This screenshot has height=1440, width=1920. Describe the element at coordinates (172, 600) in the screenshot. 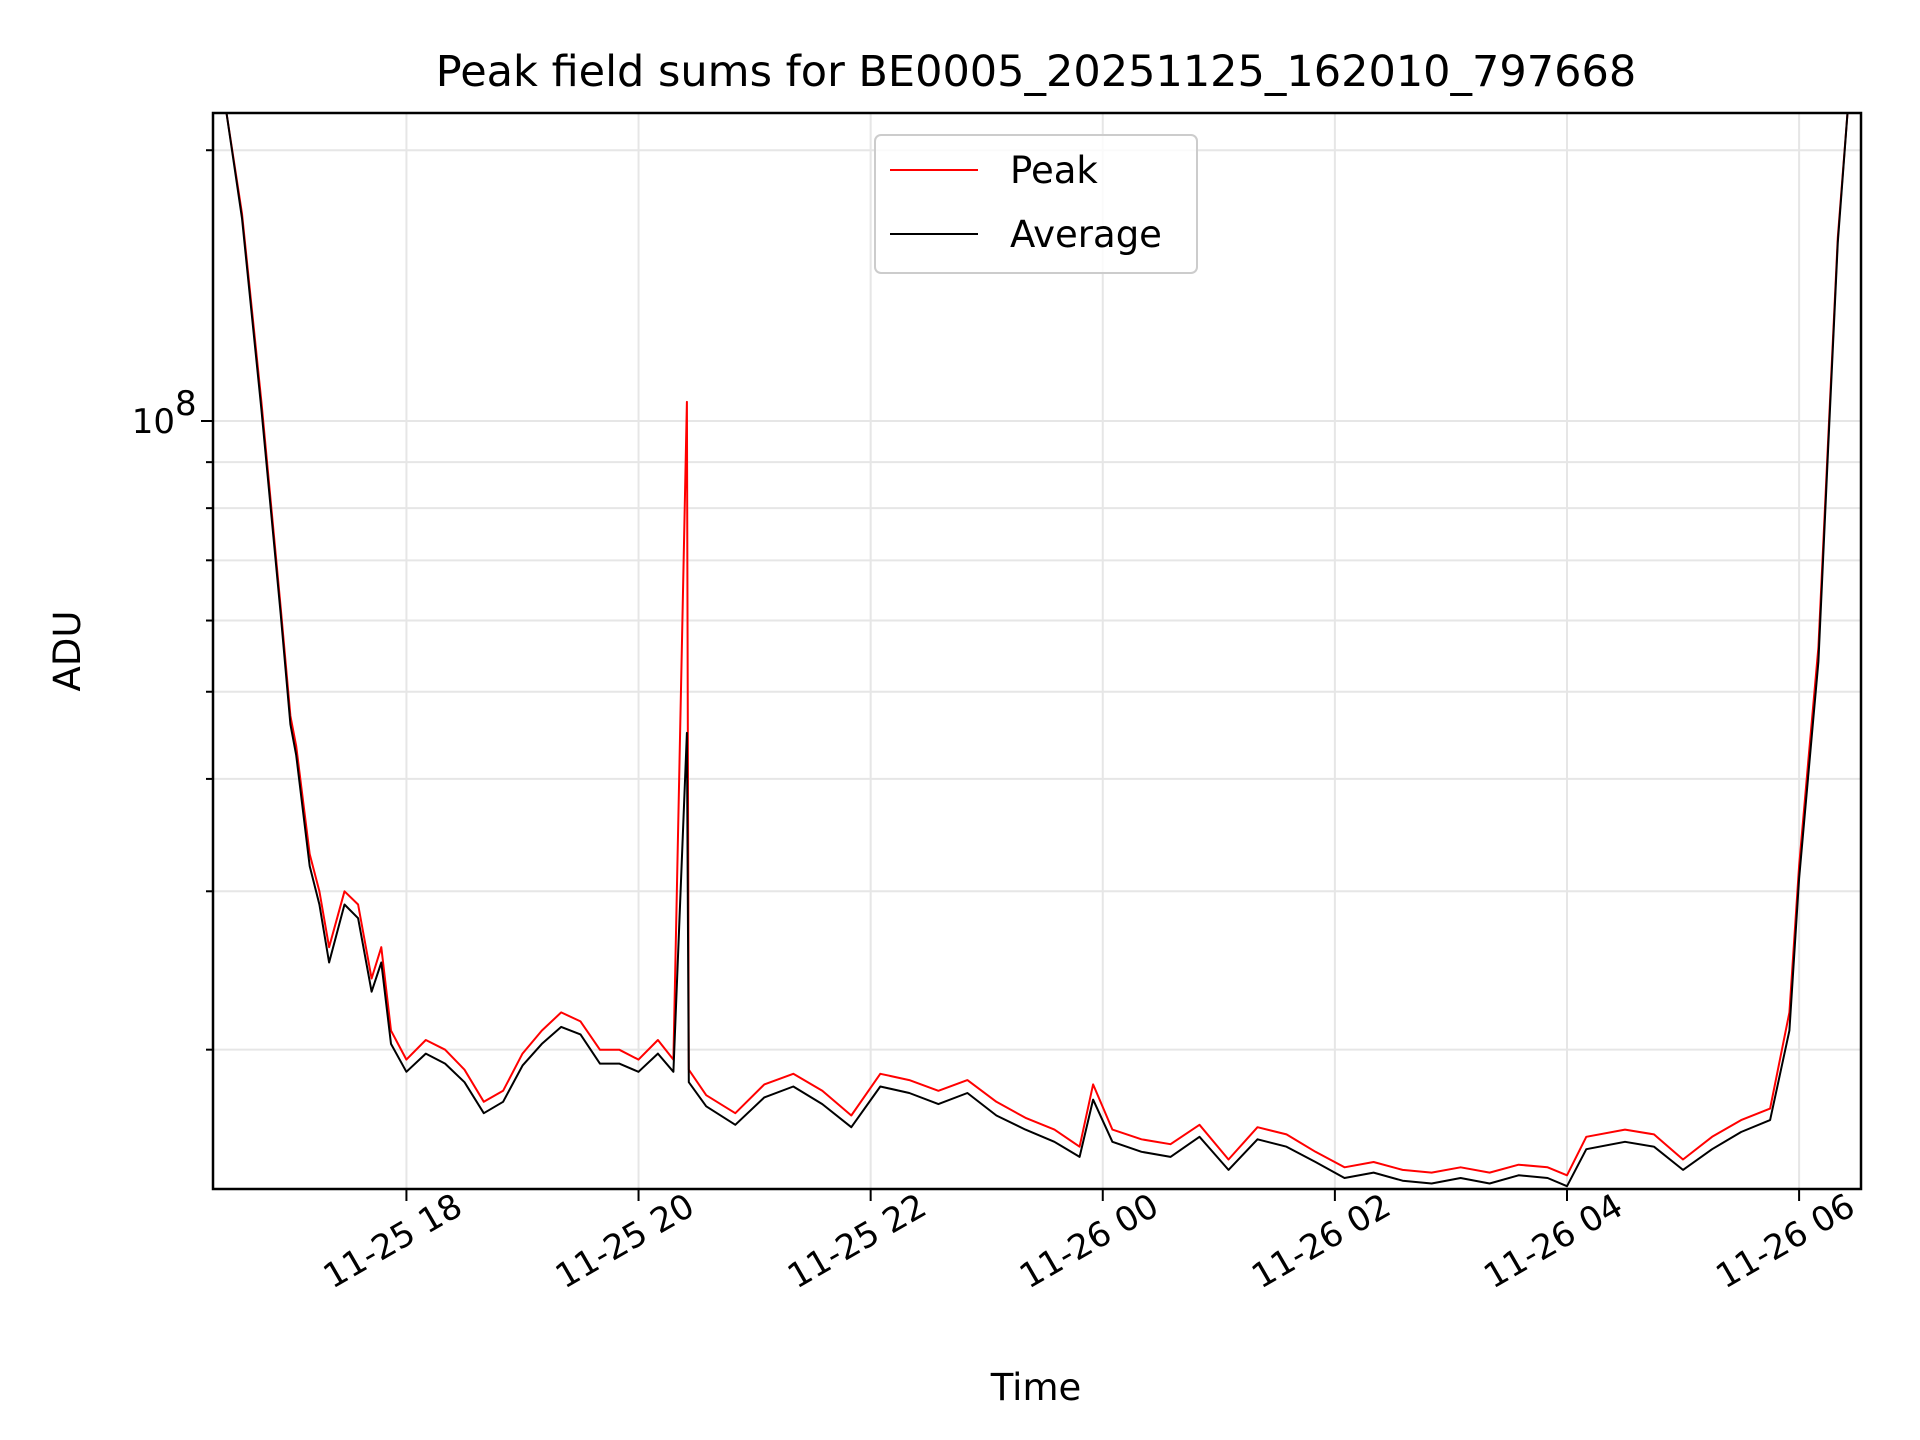

I see `y-axis: 10 8` at that location.